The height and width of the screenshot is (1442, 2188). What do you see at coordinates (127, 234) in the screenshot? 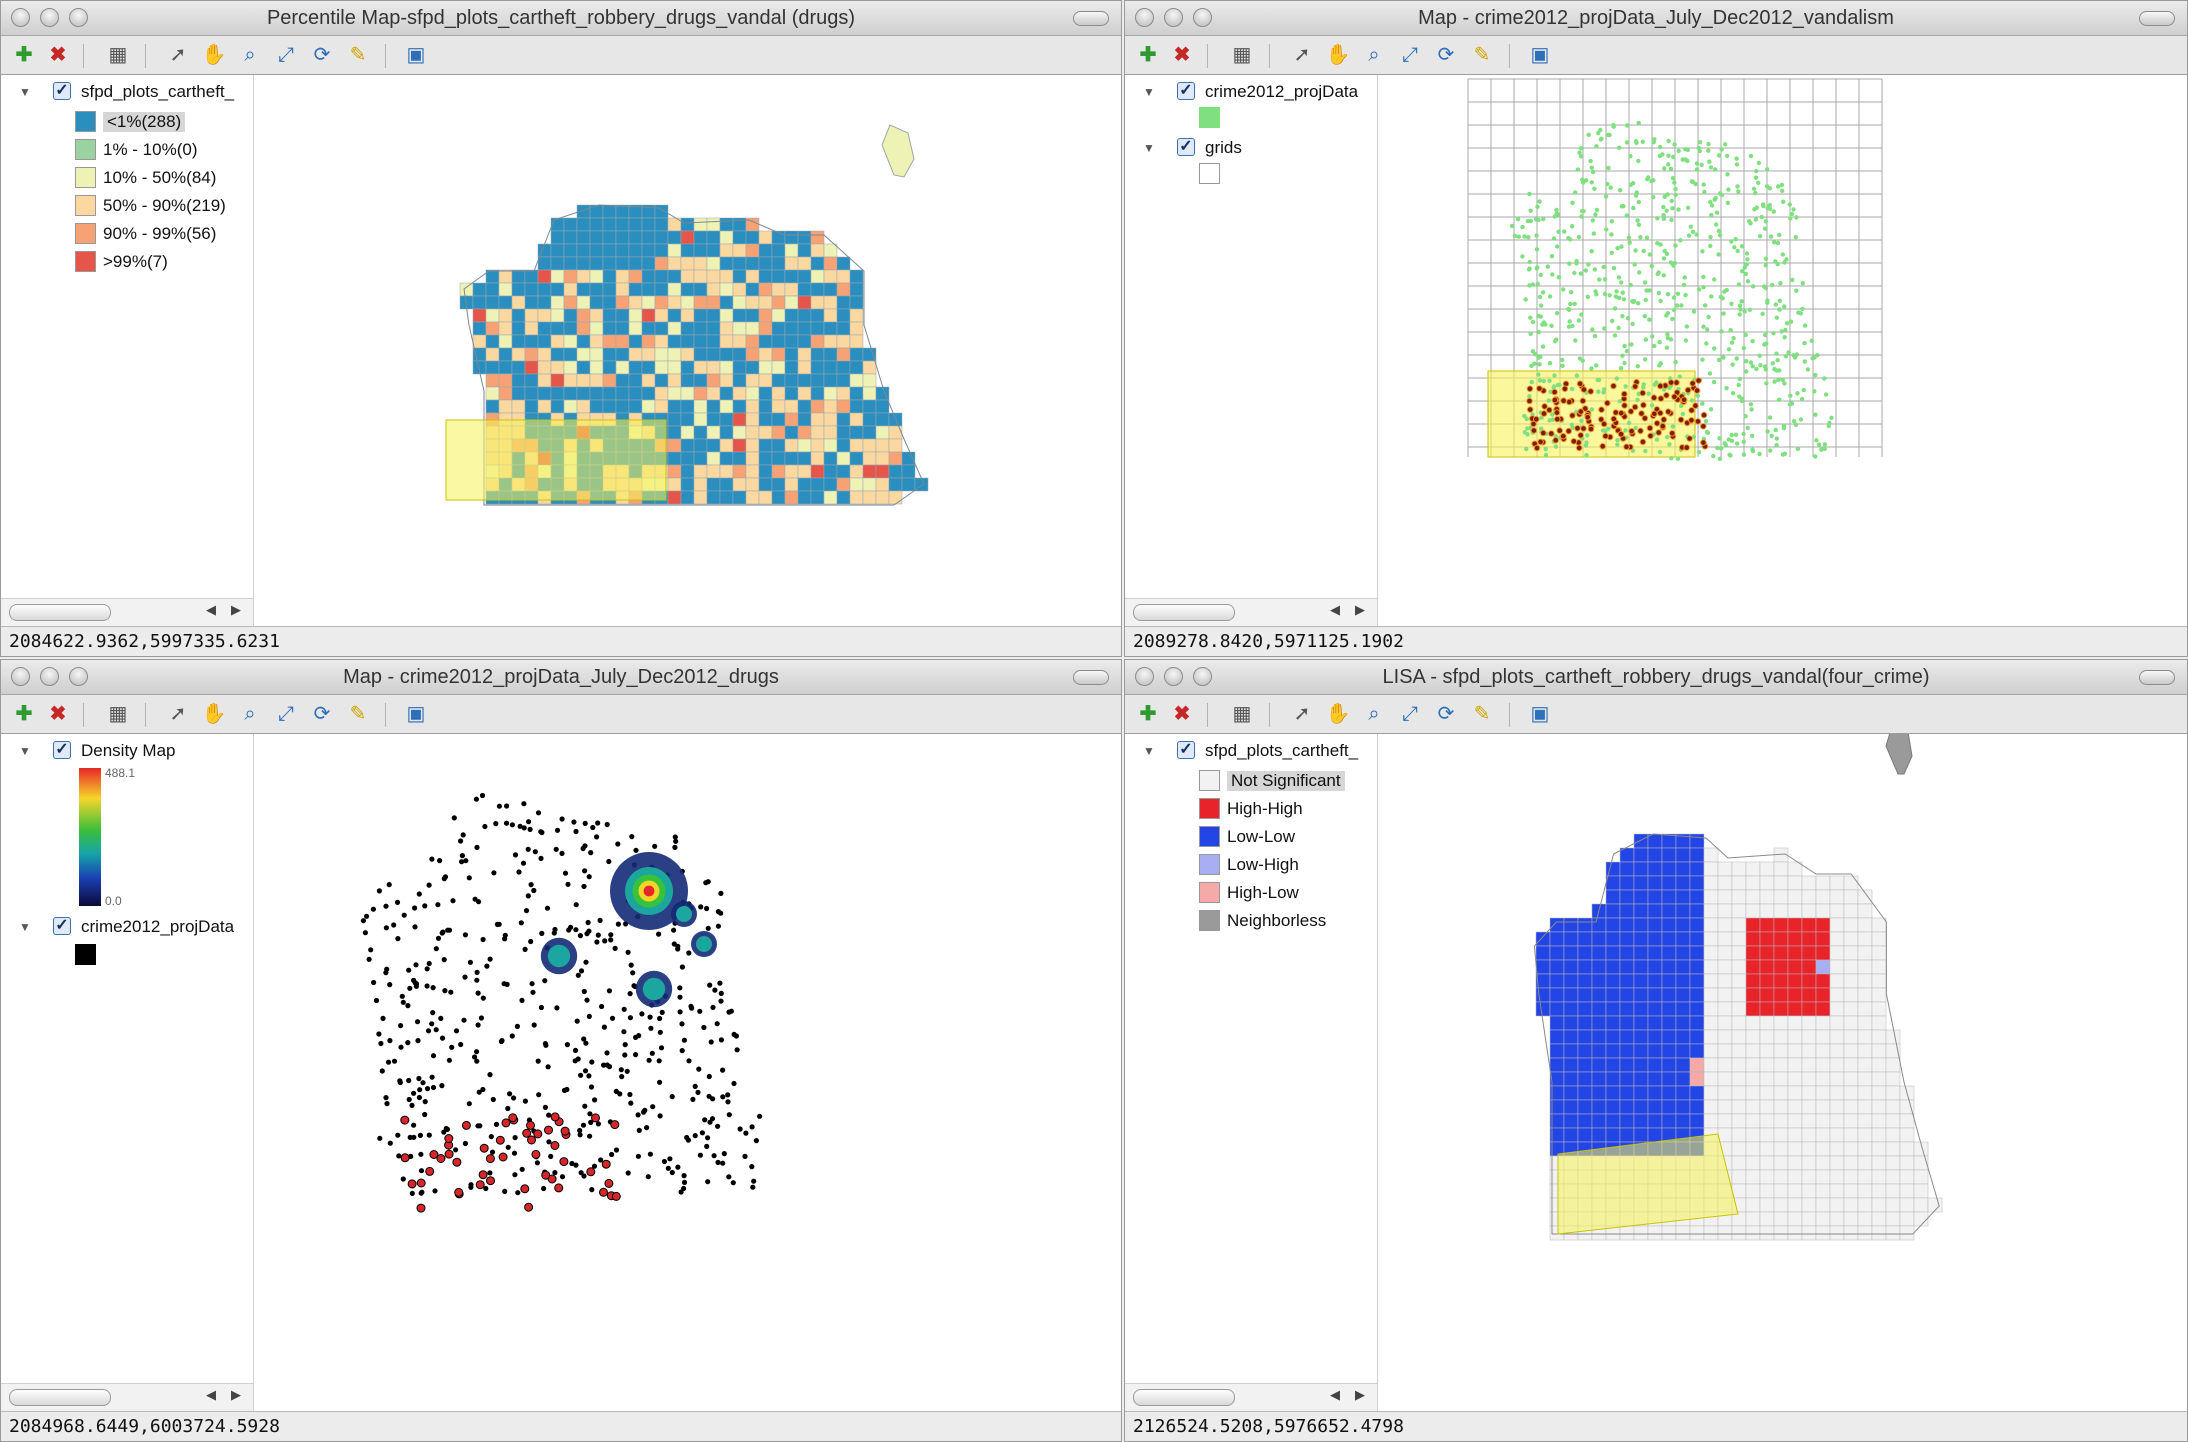
I see `legend-item: 90% - 99%(56)` at bounding box center [127, 234].